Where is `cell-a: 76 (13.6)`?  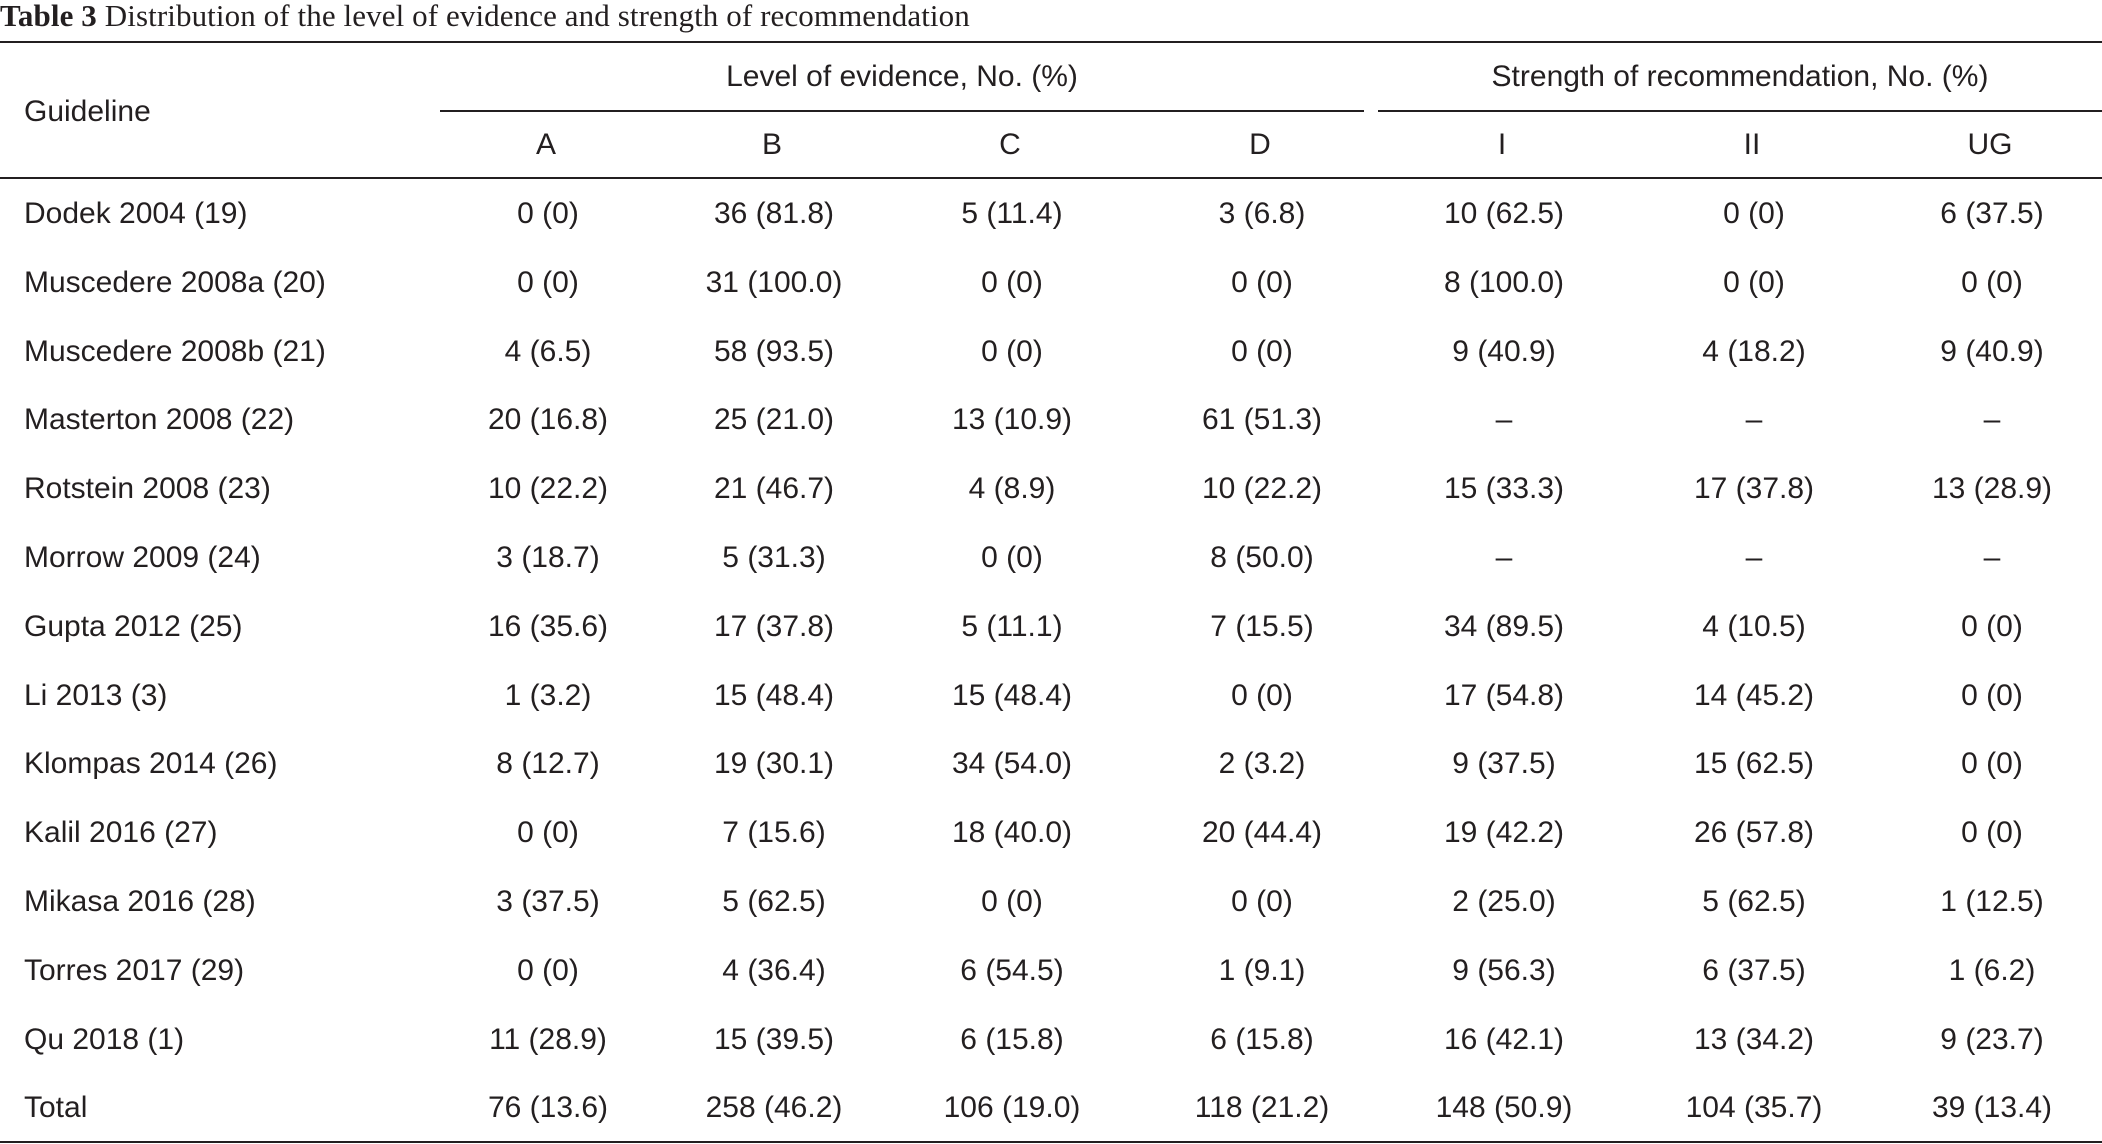 cell-a: 76 (13.6) is located at coordinates (548, 1107).